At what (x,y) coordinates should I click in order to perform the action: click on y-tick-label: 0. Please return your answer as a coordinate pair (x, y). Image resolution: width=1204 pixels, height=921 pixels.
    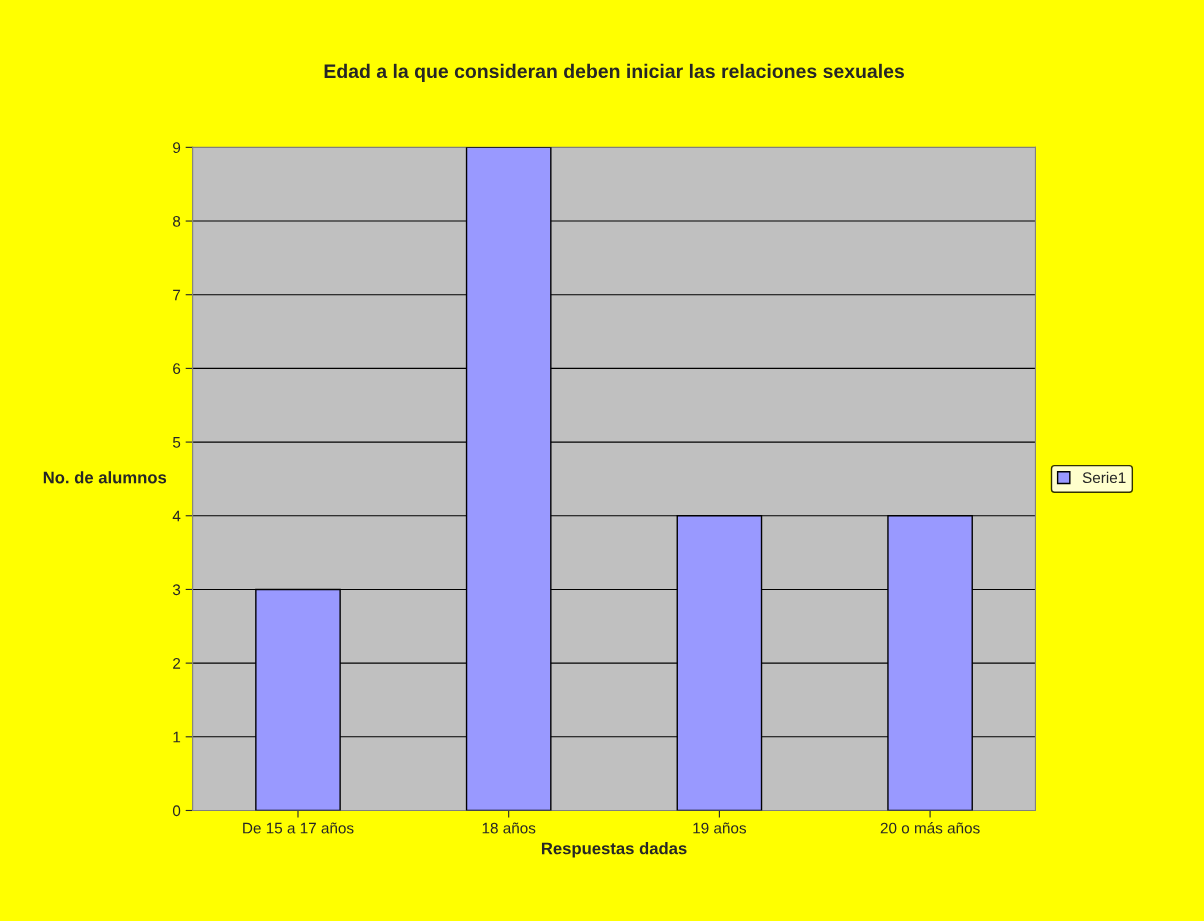
    Looking at the image, I should click on (176, 811).